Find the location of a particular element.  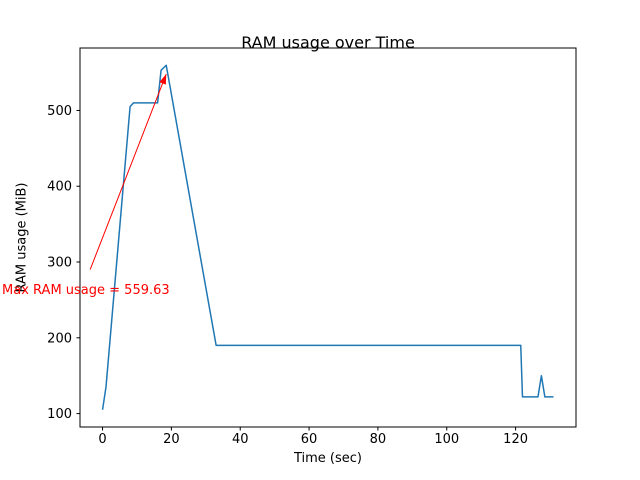

x-tick-label: 40 is located at coordinates (240, 439).